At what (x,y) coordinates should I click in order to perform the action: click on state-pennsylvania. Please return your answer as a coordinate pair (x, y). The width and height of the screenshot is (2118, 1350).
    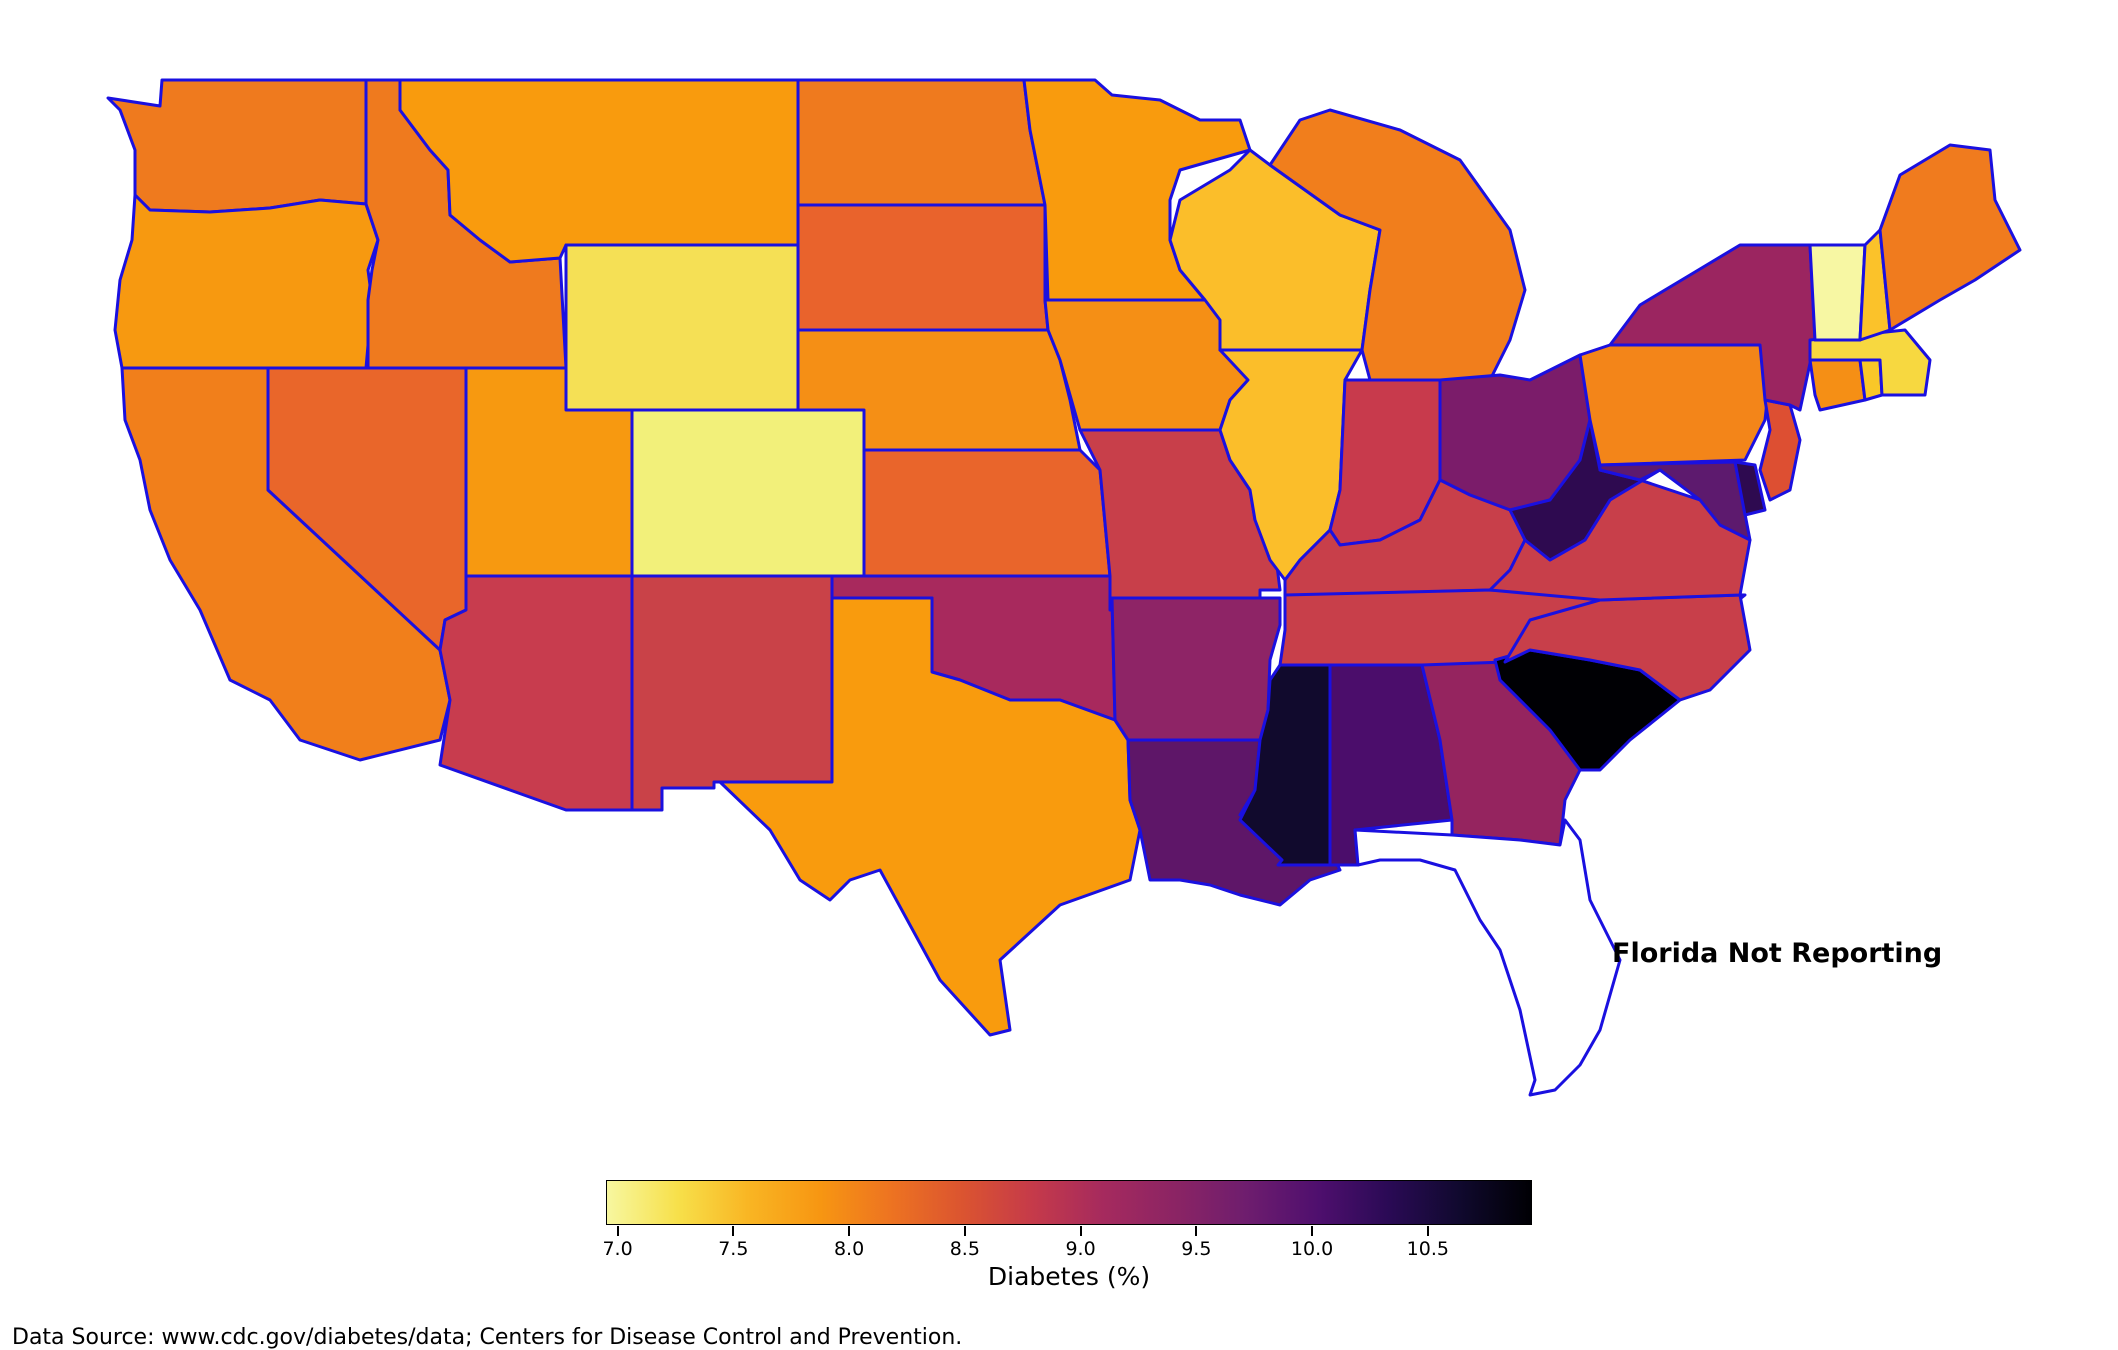
    Looking at the image, I should click on (1675, 405).